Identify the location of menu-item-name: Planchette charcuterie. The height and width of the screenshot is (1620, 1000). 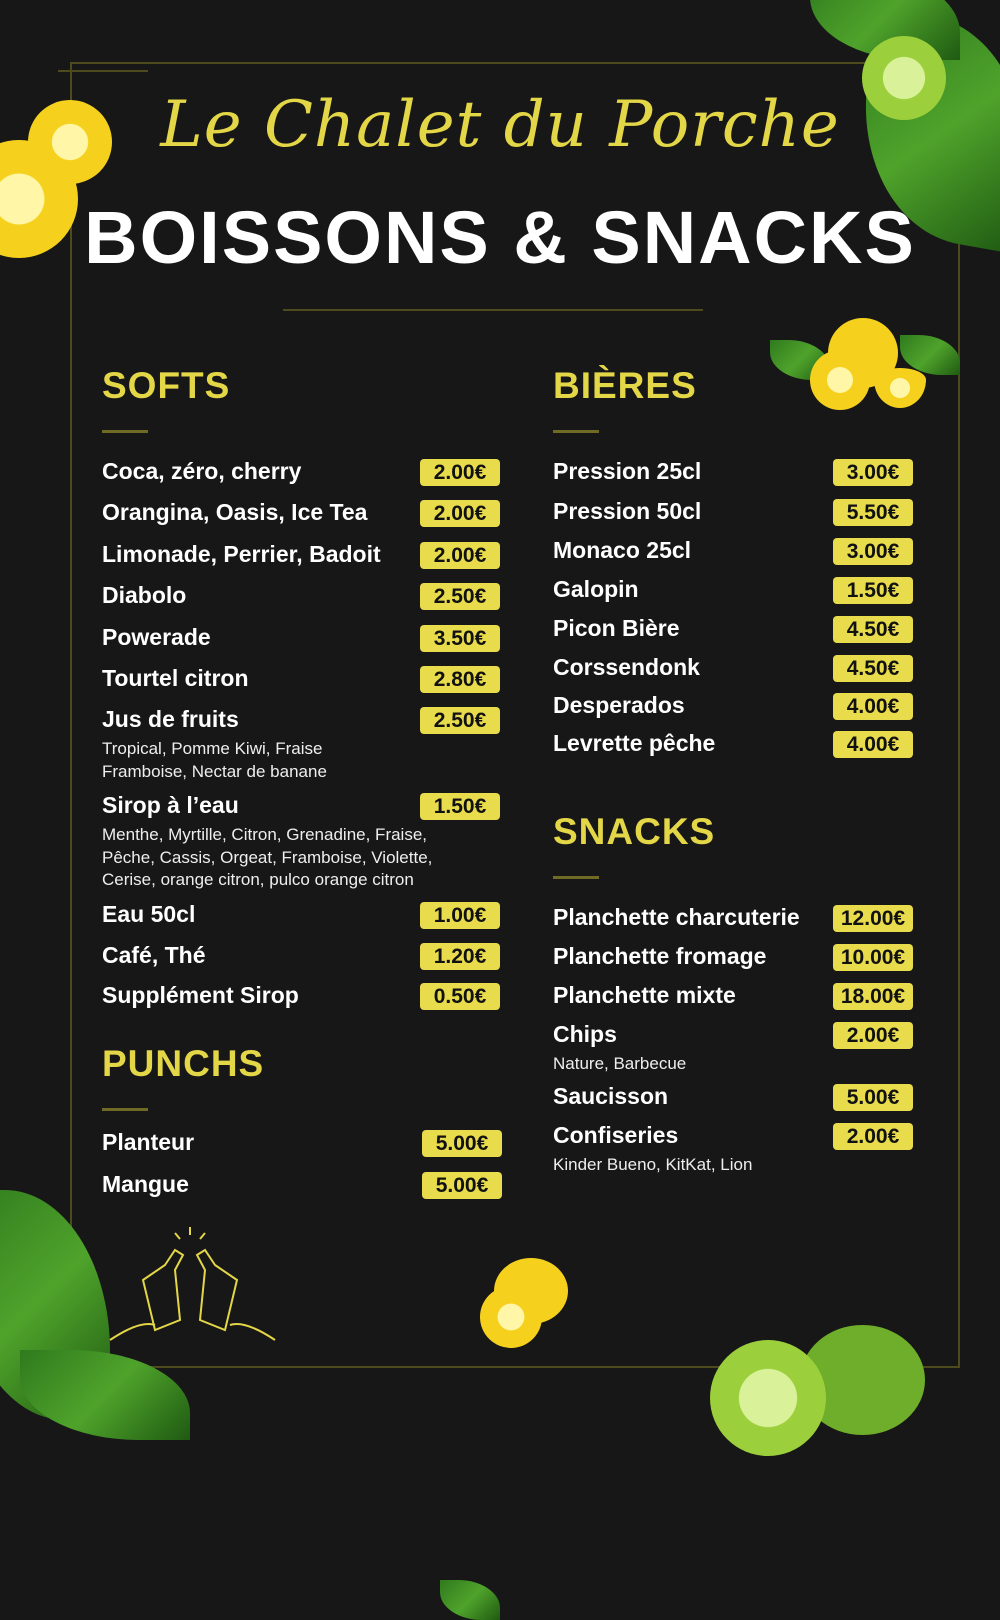
(676, 917).